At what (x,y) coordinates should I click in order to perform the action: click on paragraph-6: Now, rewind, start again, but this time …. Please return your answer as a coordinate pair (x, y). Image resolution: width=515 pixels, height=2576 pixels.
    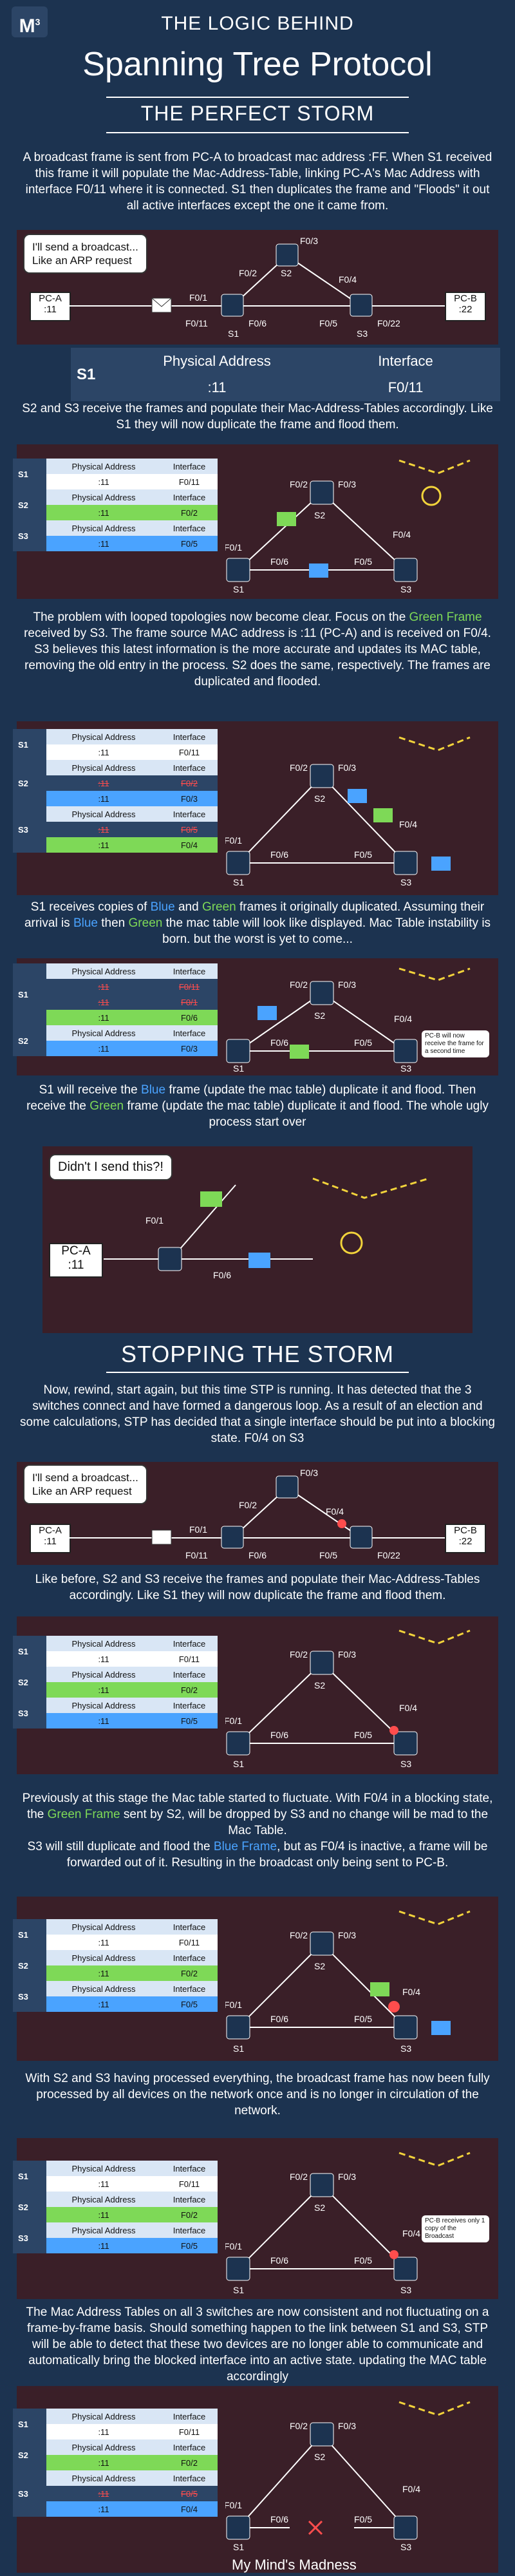
    Looking at the image, I should click on (257, 1414).